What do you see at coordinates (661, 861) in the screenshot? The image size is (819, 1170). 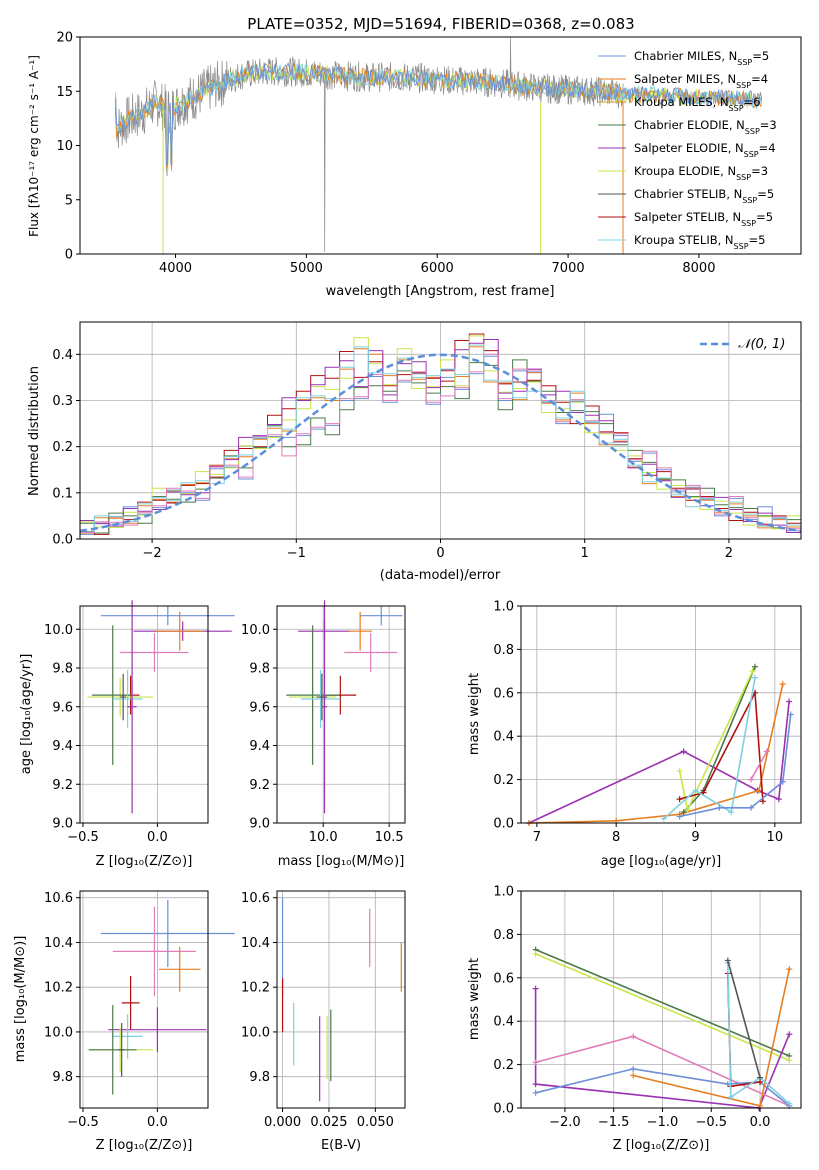 I see `weight-age-xlabel: age [log₁₀(age/yr)]` at bounding box center [661, 861].